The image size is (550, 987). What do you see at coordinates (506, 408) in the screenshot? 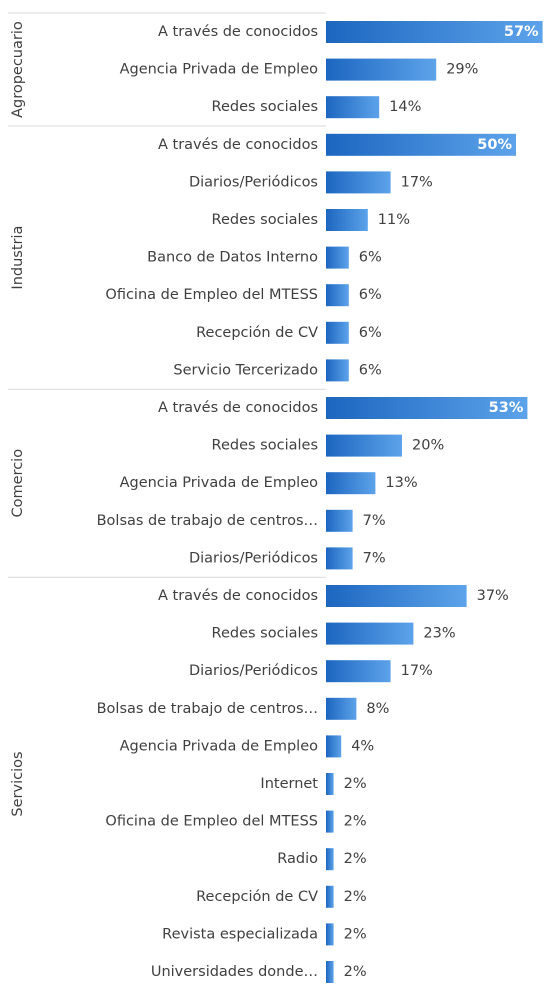
I see `value-label: 53%` at bounding box center [506, 408].